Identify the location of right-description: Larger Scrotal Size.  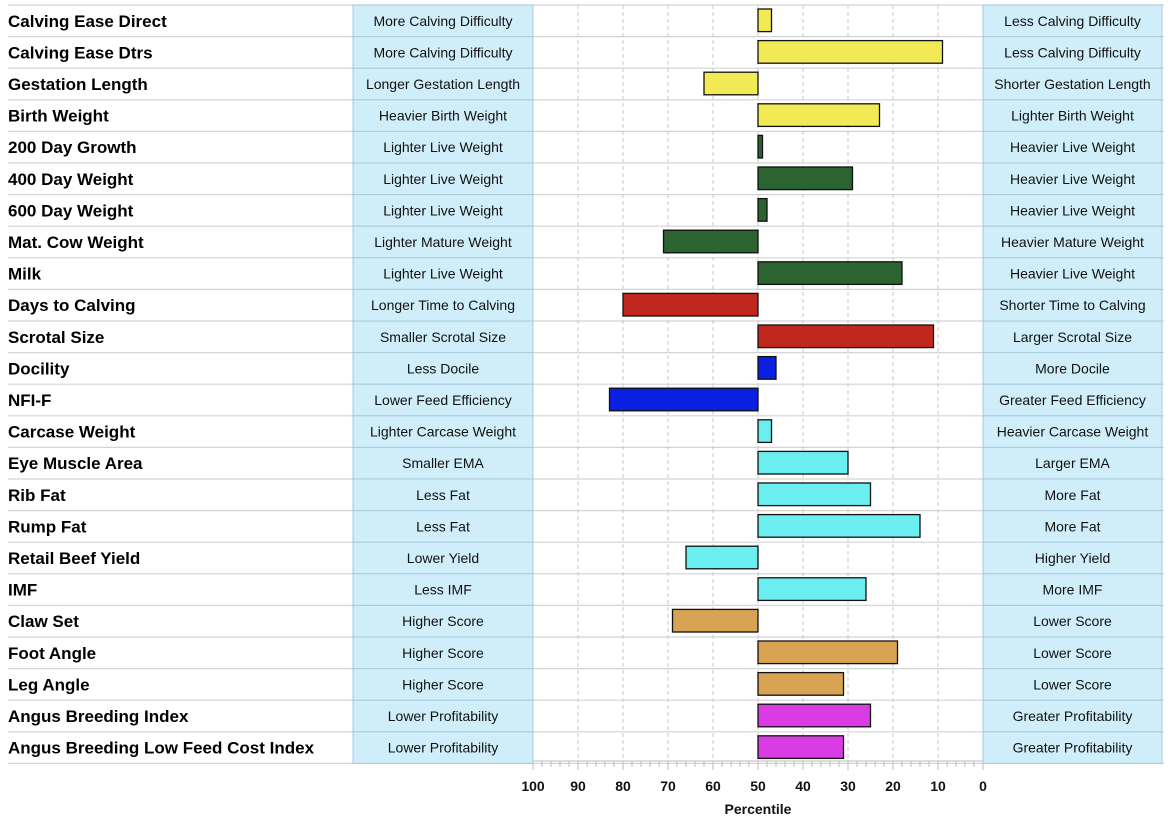
(1072, 337).